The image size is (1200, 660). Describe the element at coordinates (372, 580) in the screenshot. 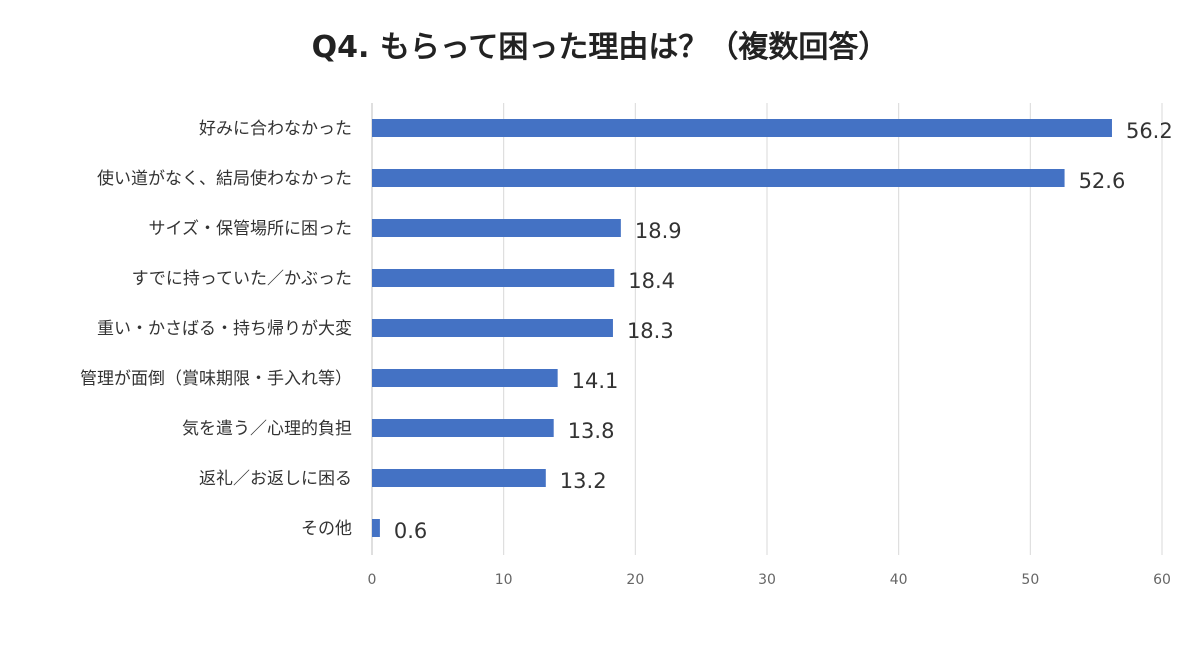

I see `x-tick-label: 0` at that location.